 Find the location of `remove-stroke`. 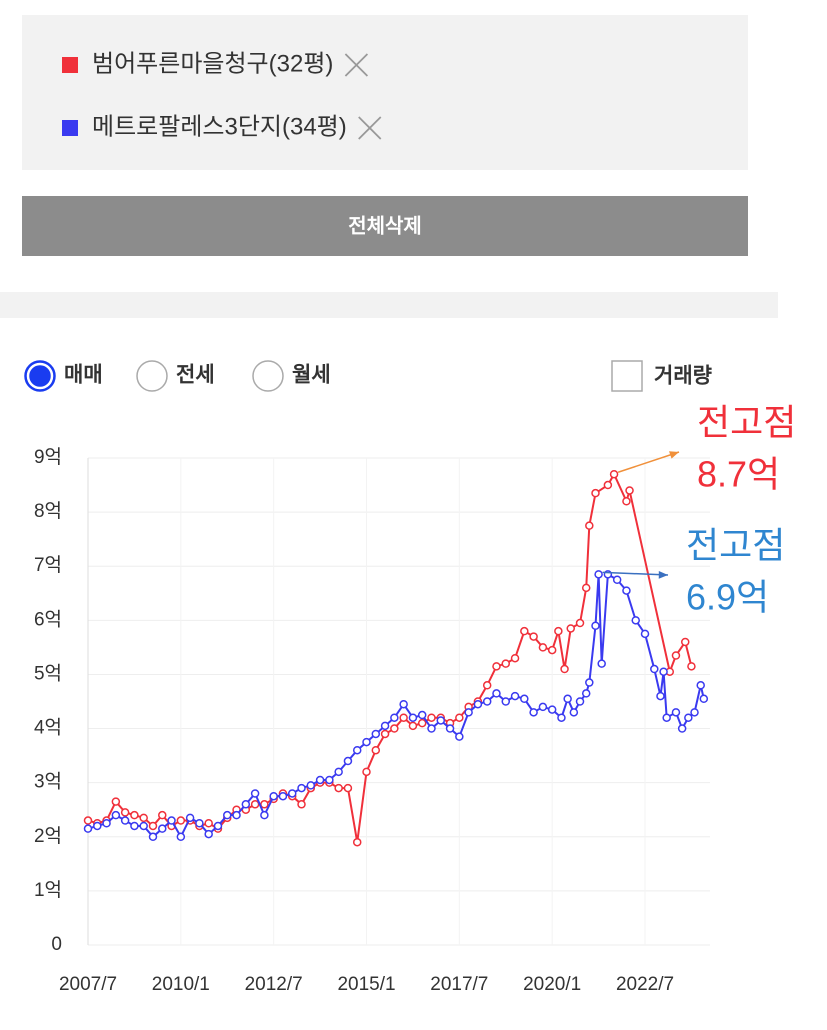

remove-stroke is located at coordinates (370, 128).